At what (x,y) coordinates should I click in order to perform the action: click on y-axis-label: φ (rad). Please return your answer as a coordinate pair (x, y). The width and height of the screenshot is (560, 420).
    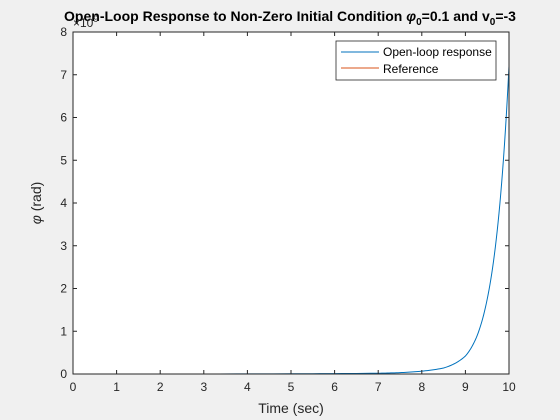
    Looking at the image, I should click on (36, 203).